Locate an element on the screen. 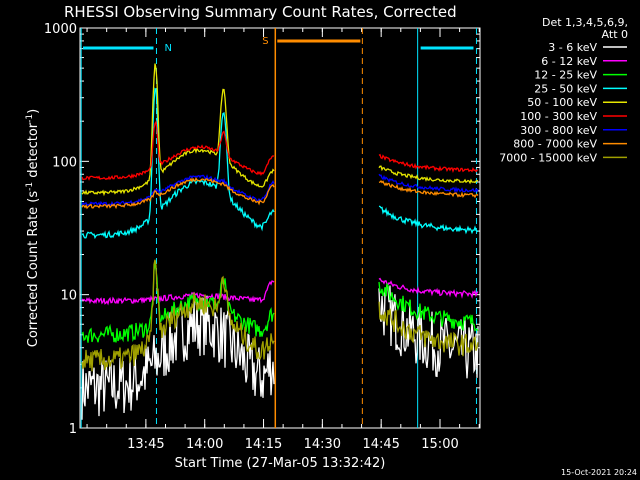  x-axis-label: Start Time (27-Mar-05 13:32:42) is located at coordinates (280, 463).